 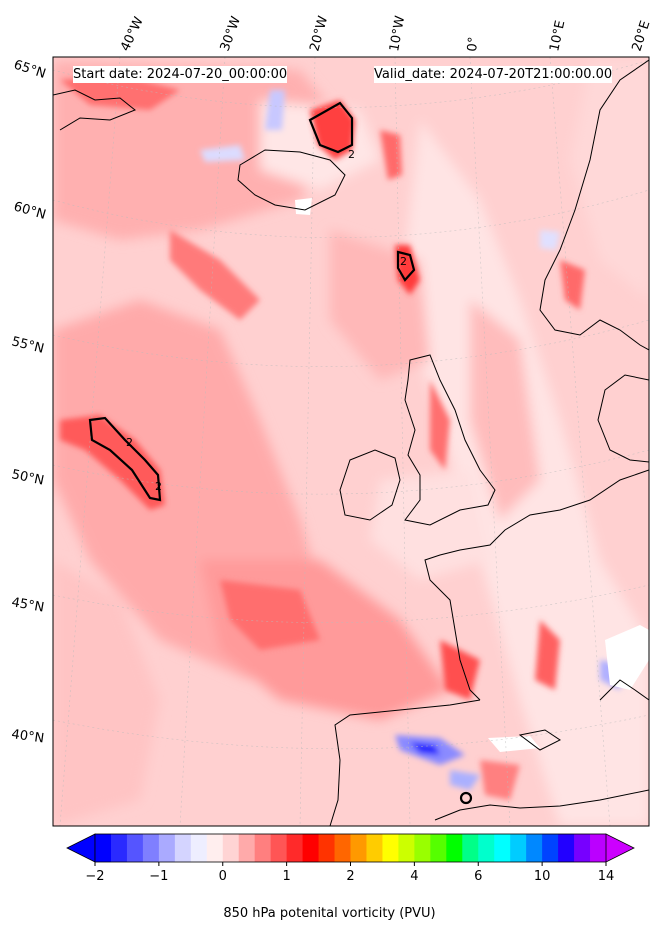 What do you see at coordinates (493, 74) in the screenshot?
I see `valid-date-label: Valid_date: 2024-07-20T21:00:00.00` at bounding box center [493, 74].